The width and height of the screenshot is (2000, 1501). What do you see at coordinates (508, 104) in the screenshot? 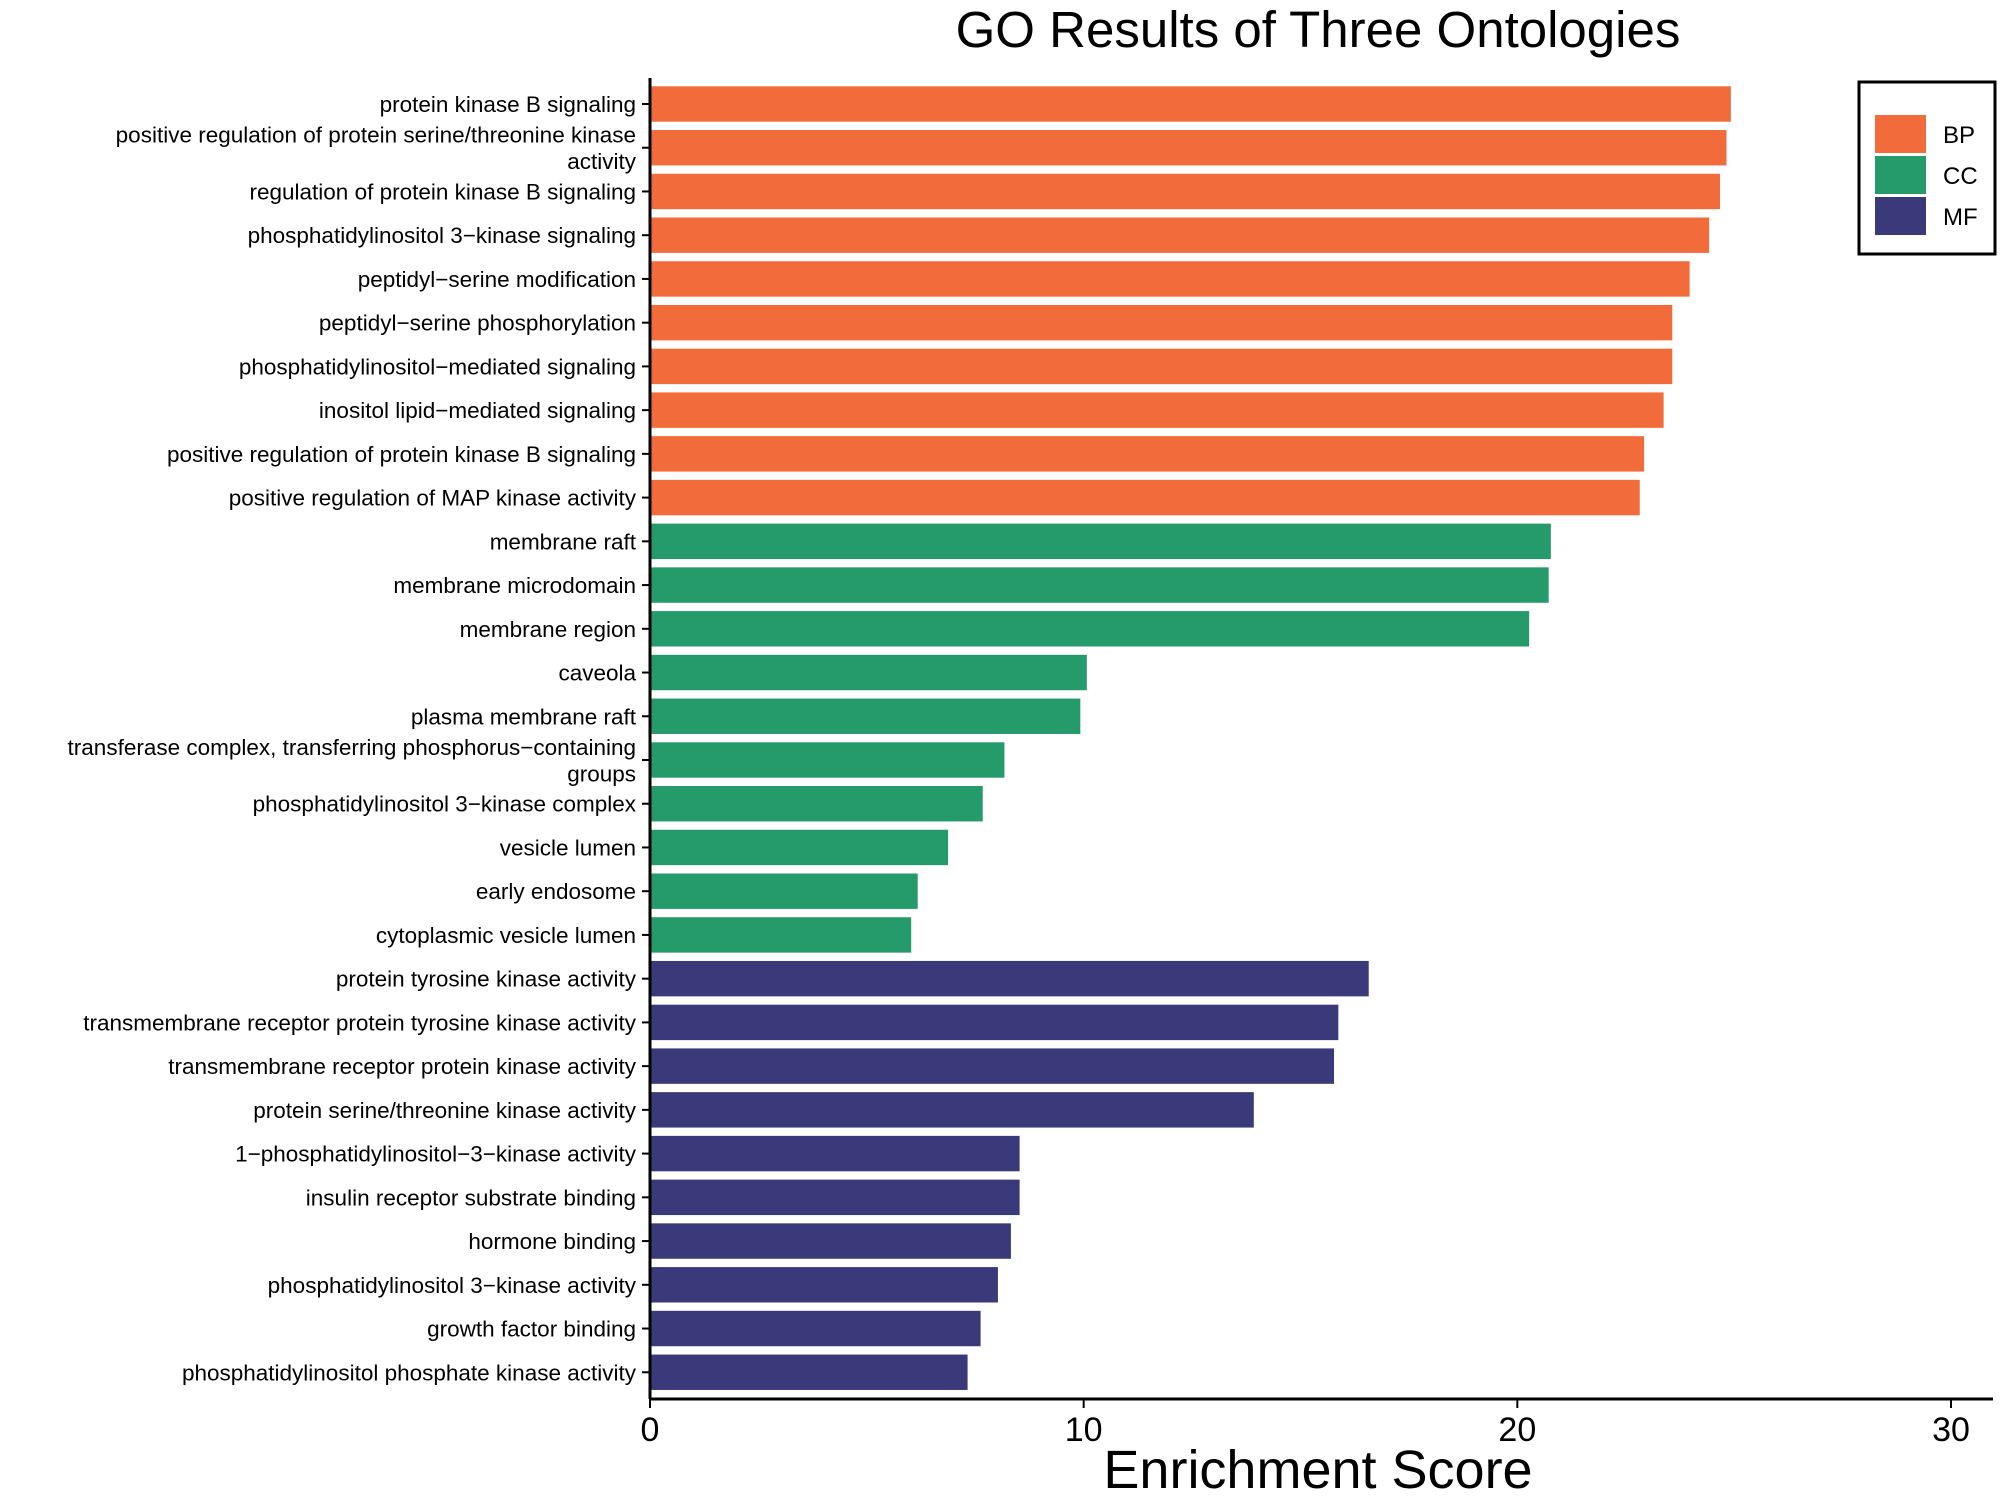
I see `category-label: protein kinase B signaling` at bounding box center [508, 104].